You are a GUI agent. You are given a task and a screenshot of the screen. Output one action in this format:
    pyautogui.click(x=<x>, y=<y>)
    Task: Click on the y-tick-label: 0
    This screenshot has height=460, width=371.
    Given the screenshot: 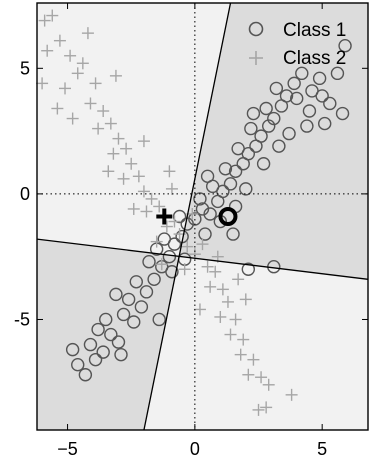 What is the action you would take?
    pyautogui.click(x=25, y=194)
    